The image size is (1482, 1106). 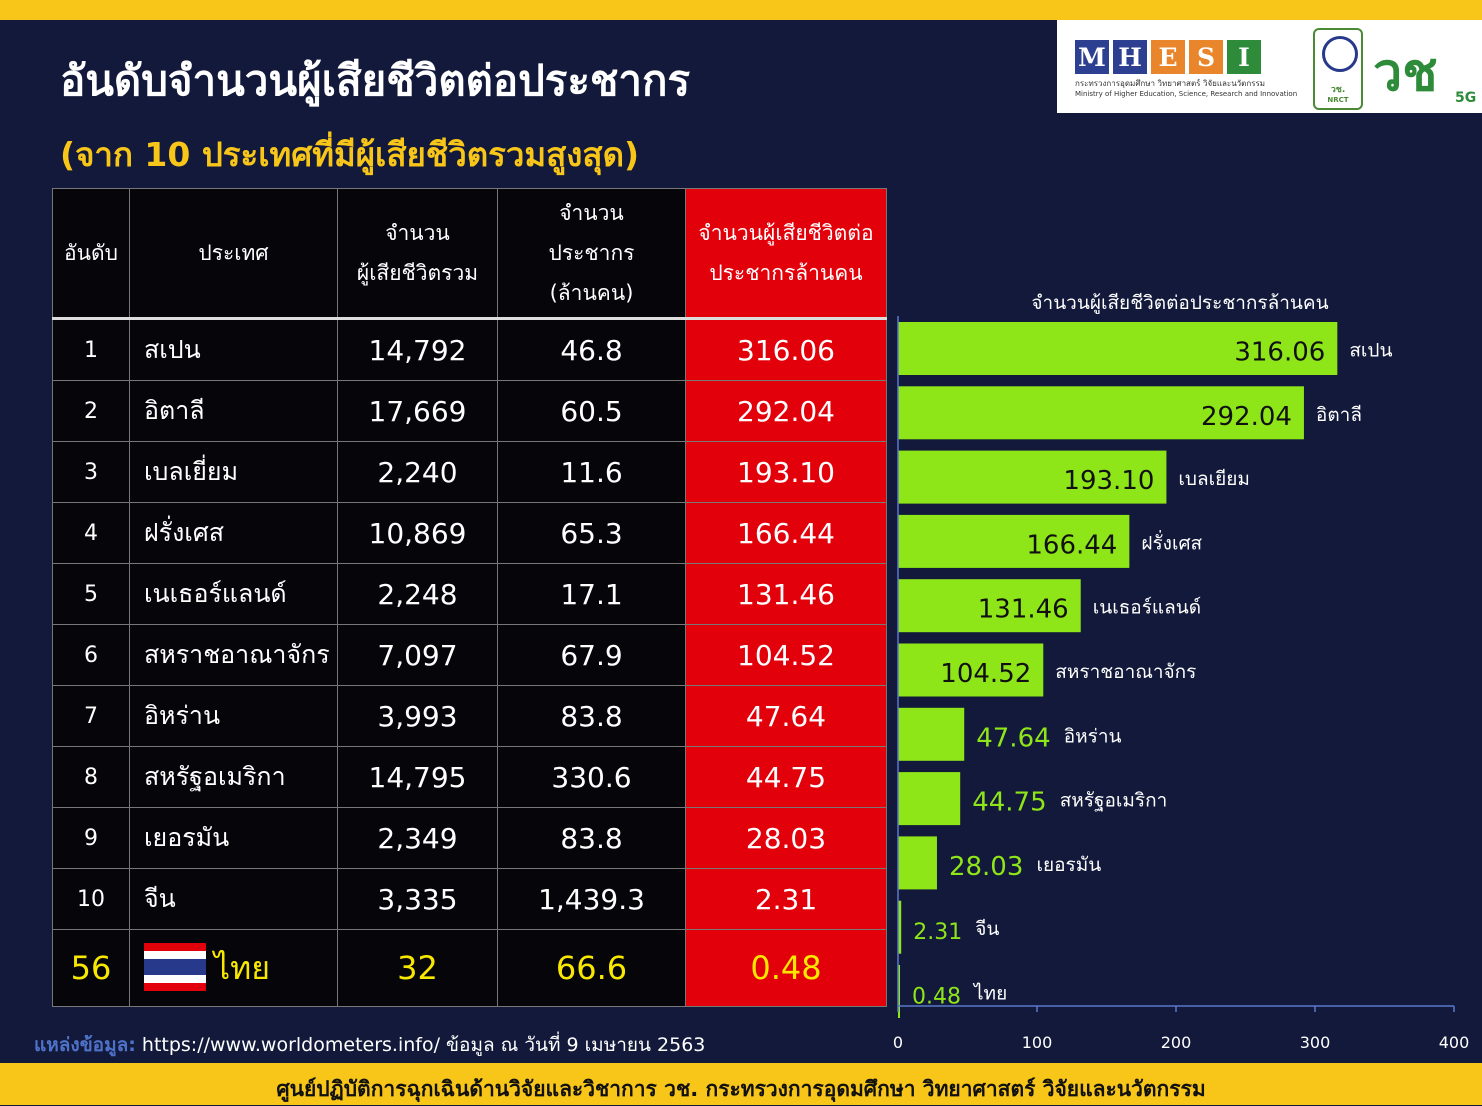 What do you see at coordinates (1168, 57) in the screenshot?
I see `mhesi-letter: E` at bounding box center [1168, 57].